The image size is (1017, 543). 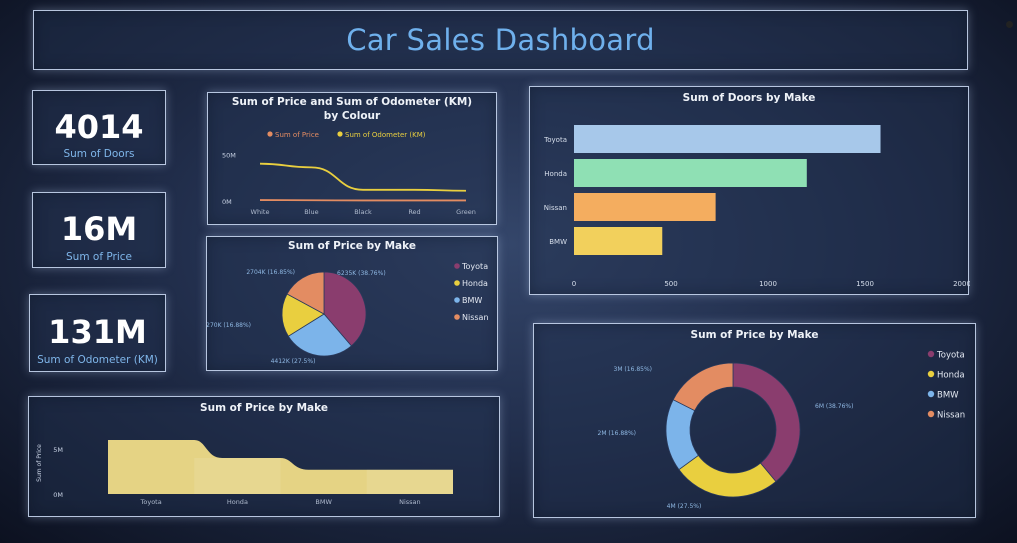 I want to click on kpi-label: Sum of Odometer (KM), so click(x=97, y=360).